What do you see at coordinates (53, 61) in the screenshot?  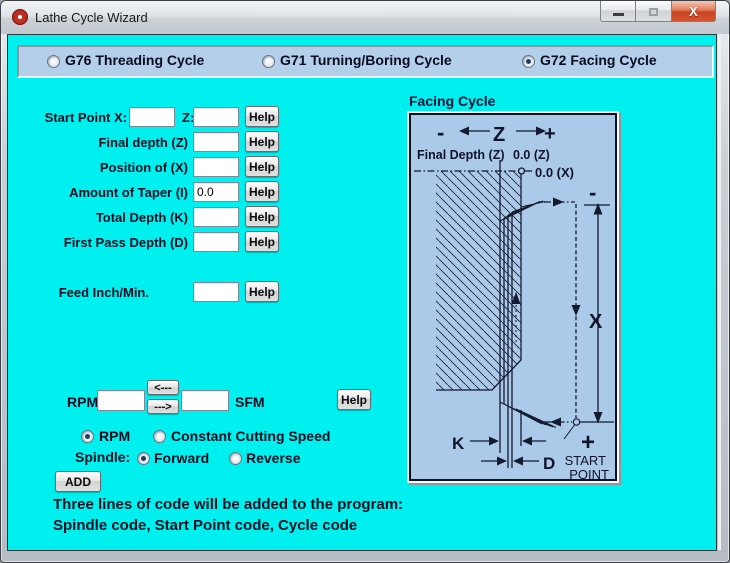 I see `radio-g76-threading` at bounding box center [53, 61].